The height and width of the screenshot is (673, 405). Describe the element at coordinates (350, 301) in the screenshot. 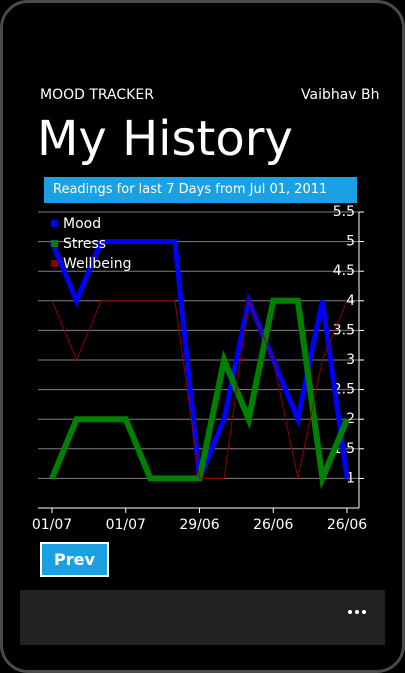

I see `y-tick-label: 4` at that location.